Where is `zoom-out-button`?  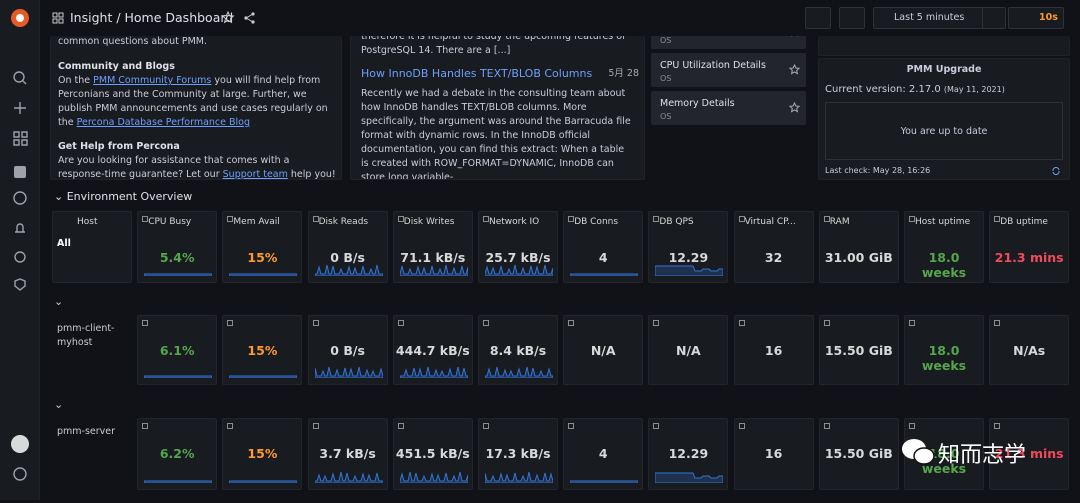 zoom-out-button is located at coordinates (994, 18).